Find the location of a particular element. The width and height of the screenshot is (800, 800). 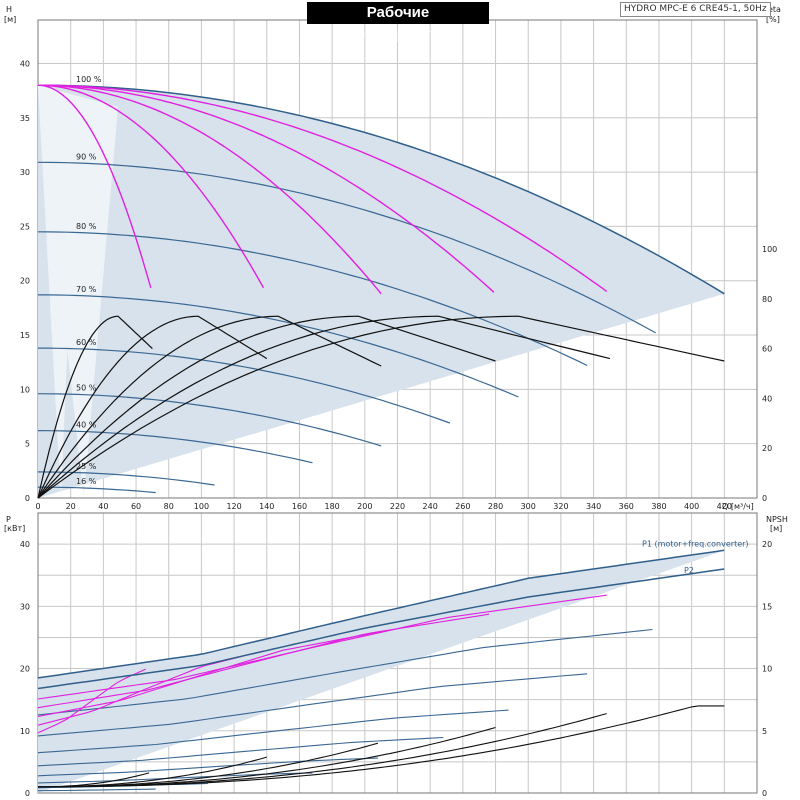

x-tick-label: 200 is located at coordinates (364, 506).